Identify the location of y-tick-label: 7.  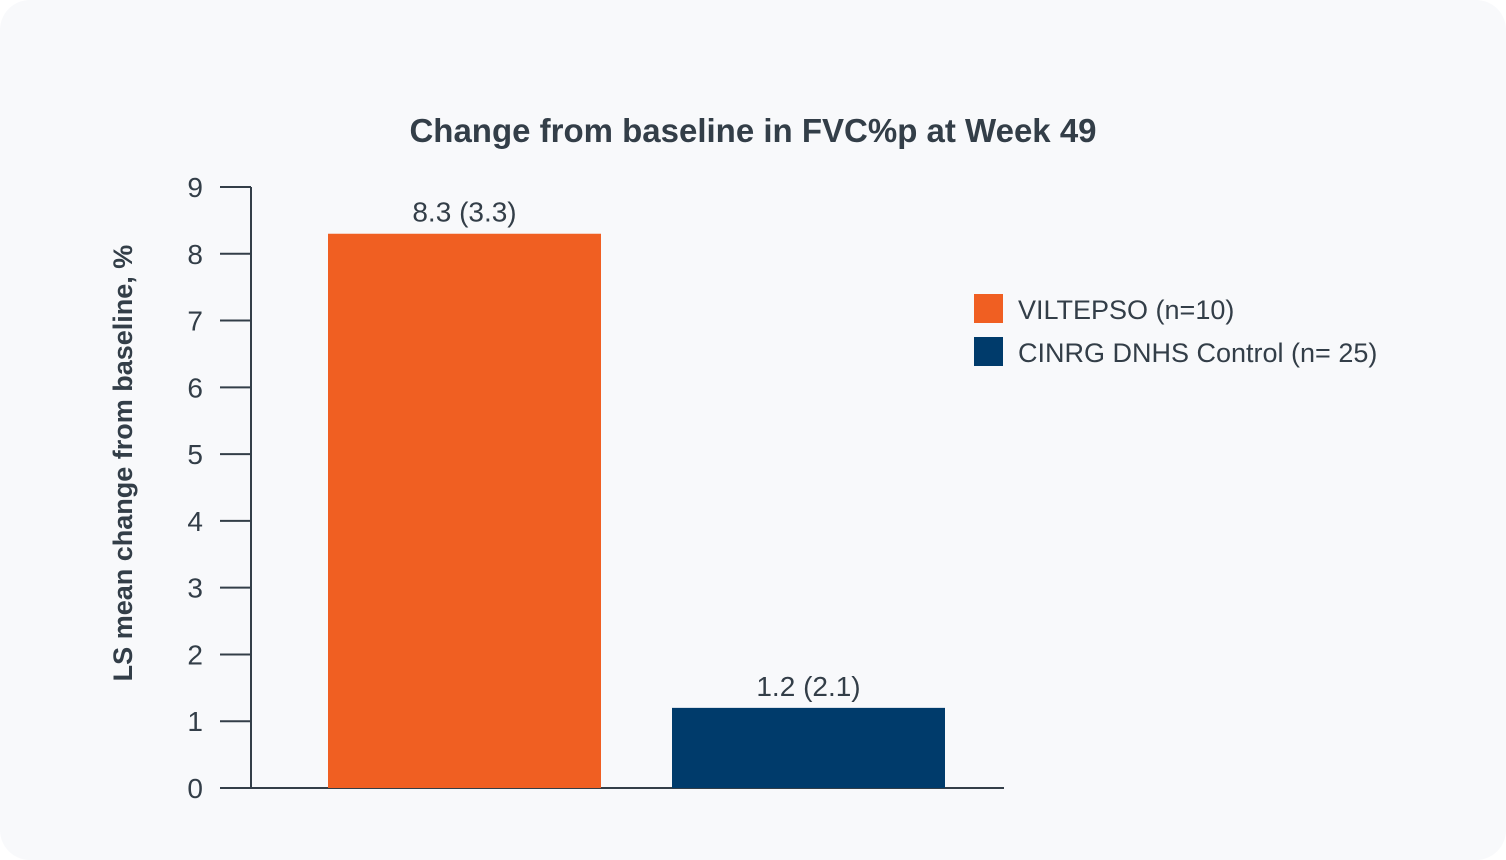
(195, 321).